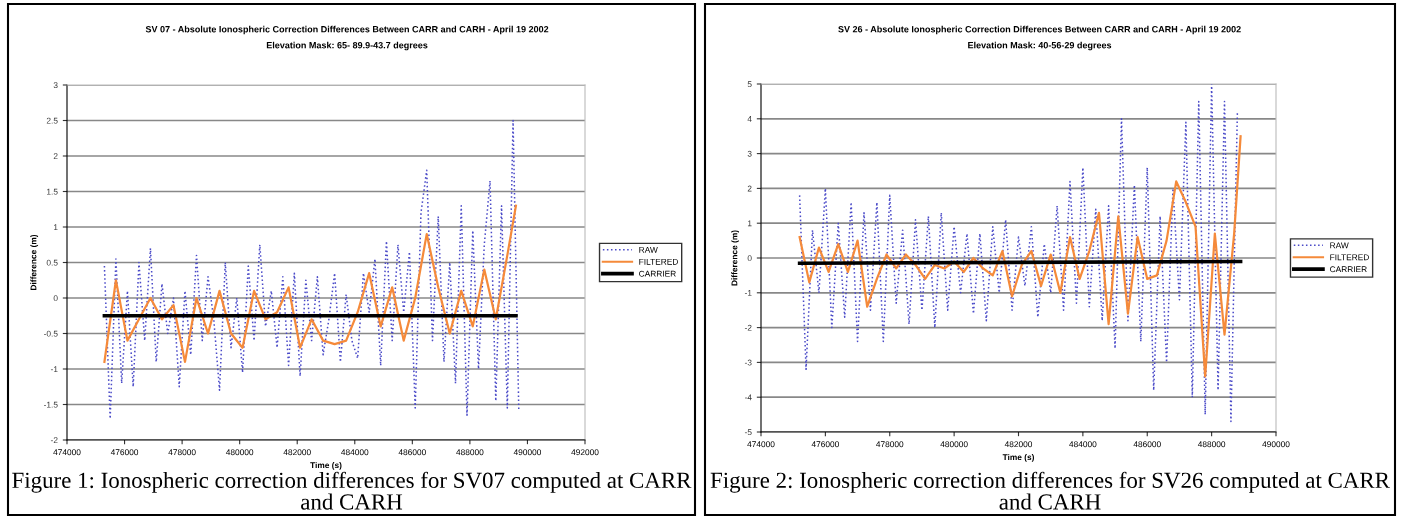  Describe the element at coordinates (585, 452) in the screenshot. I see `x-tick-label: 492000` at that location.